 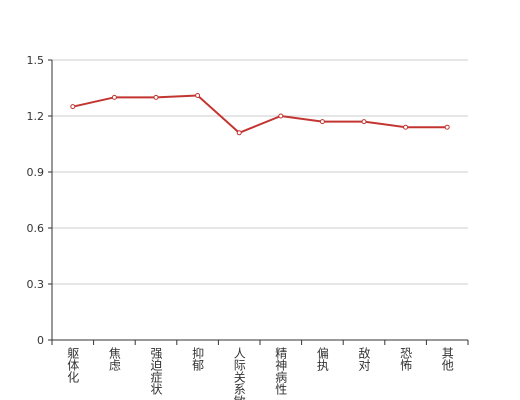 What do you see at coordinates (40, 340) in the screenshot?
I see `y-tick-label: 0` at bounding box center [40, 340].